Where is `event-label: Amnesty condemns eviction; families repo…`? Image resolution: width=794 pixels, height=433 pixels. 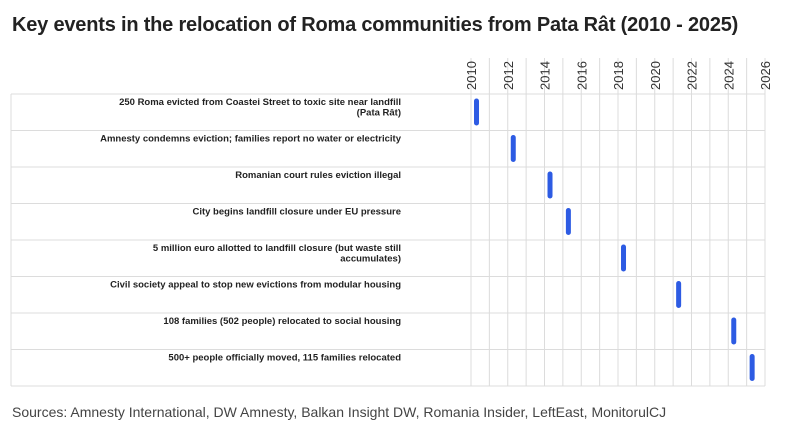 event-label: Amnesty condemns eviction; families repo… is located at coordinates (251, 139).